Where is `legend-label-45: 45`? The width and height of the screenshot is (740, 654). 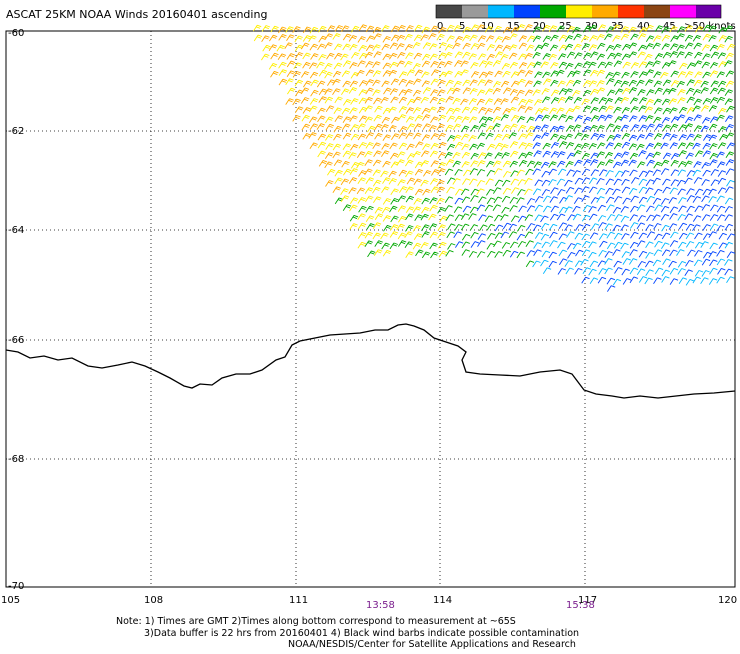 legend-label-45: 45 is located at coordinates (669, 26).